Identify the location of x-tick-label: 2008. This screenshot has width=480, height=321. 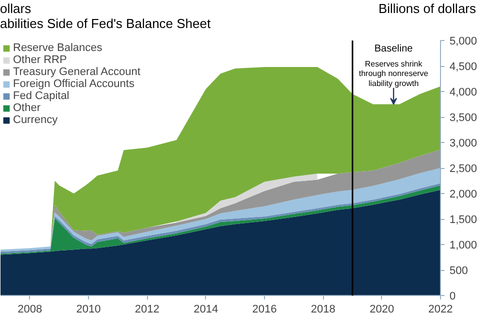
(30, 310).